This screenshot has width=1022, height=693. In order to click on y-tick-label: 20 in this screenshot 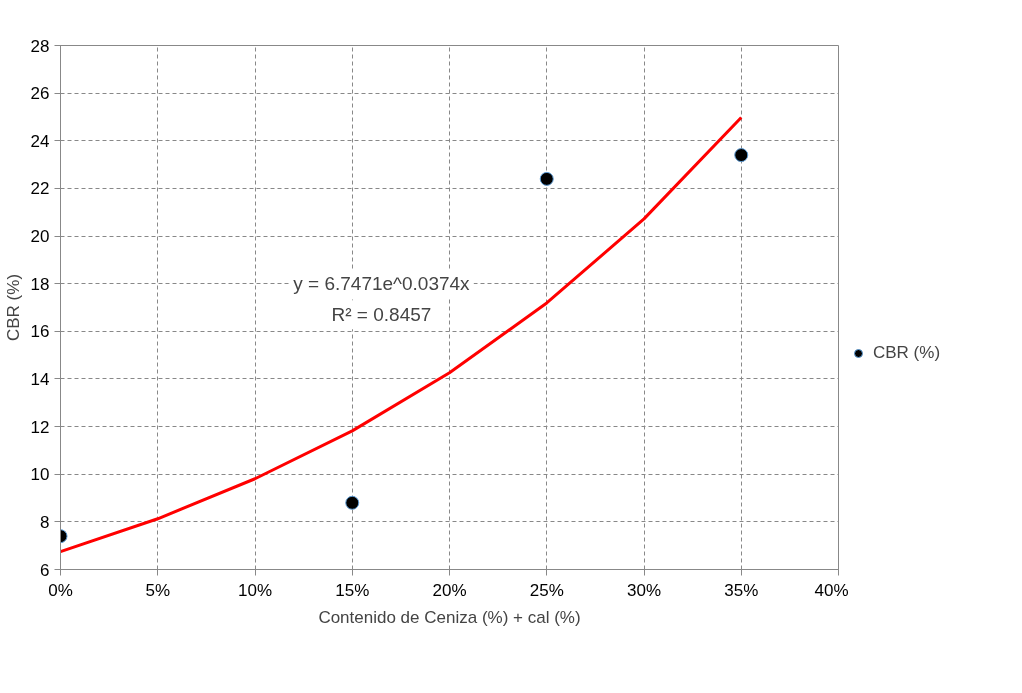, I will do `click(40, 237)`.